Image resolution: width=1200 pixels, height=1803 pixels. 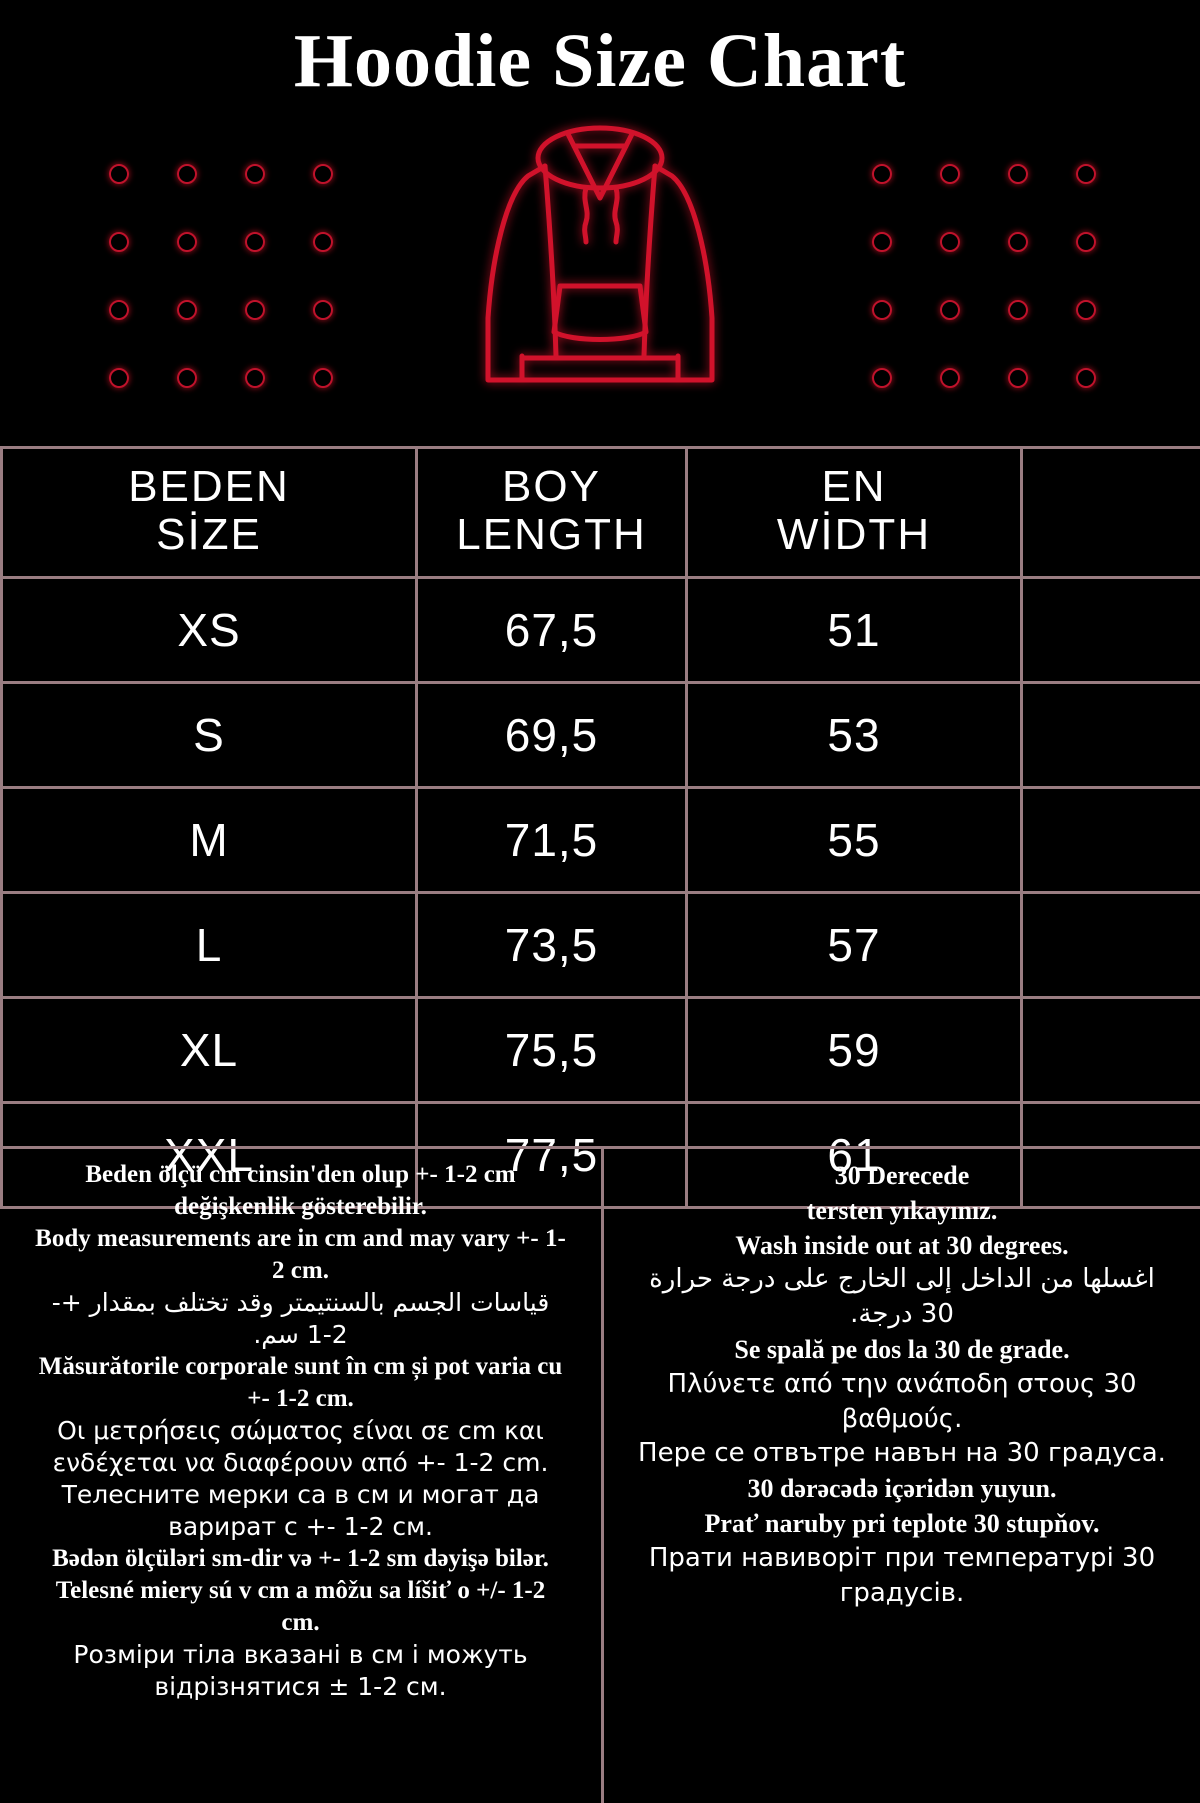 I want to click on table-row: L 73,5 57, so click(x=601, y=945).